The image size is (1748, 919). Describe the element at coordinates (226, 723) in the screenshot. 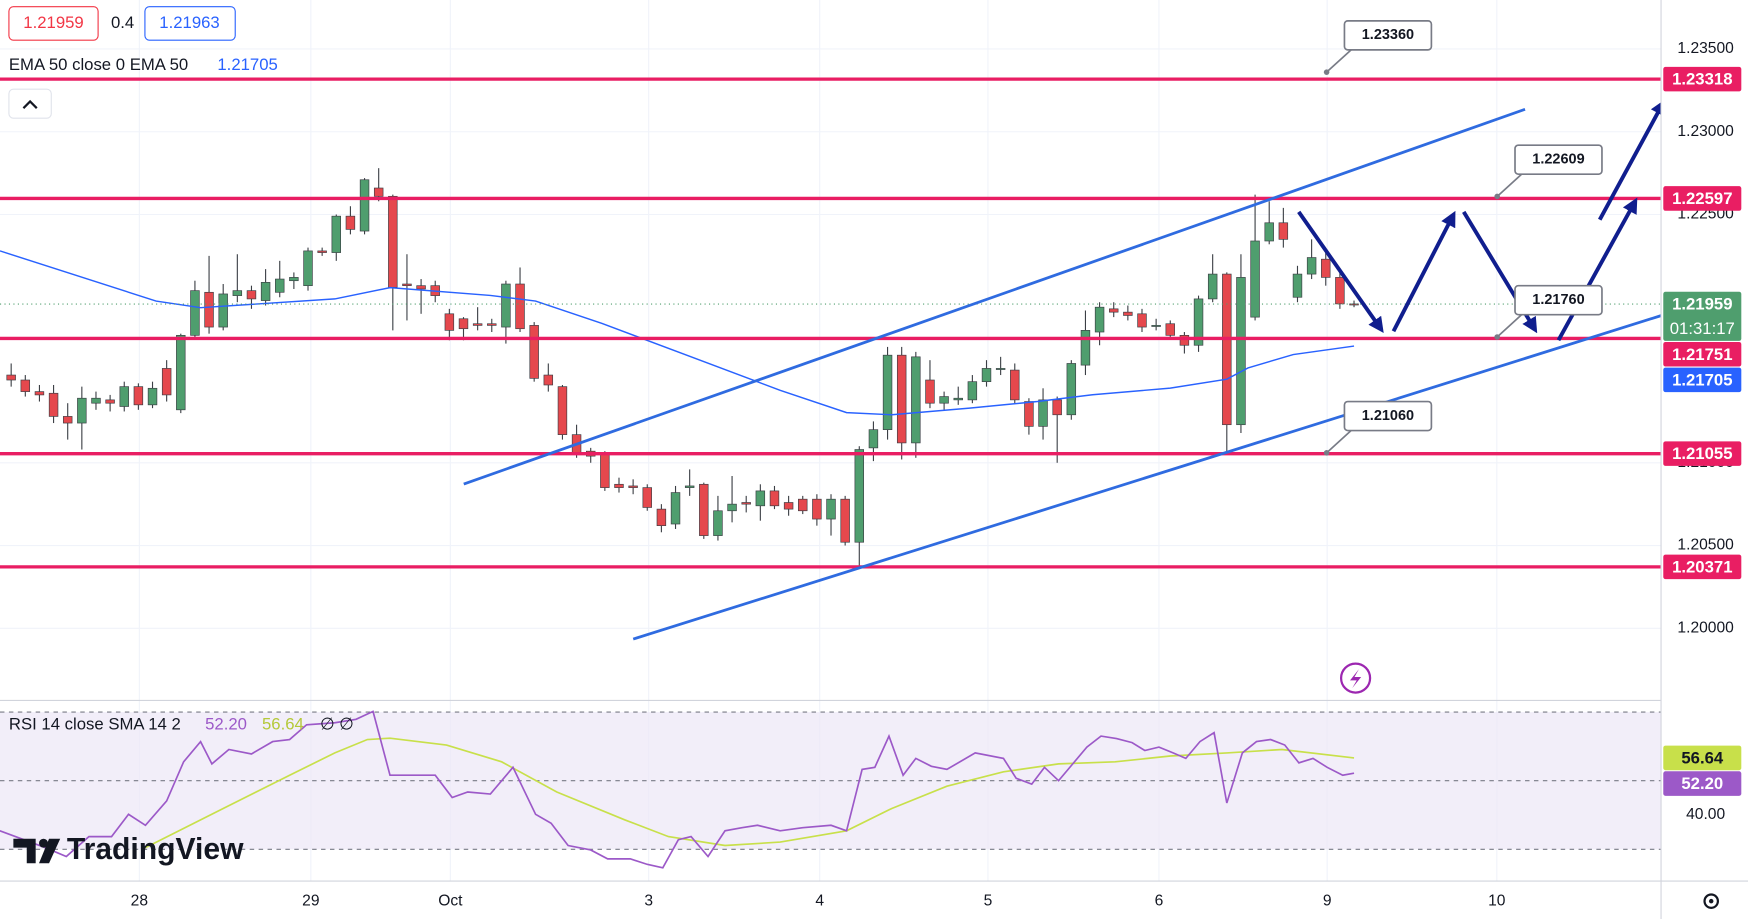

I see `rsi-value: 52.20` at that location.